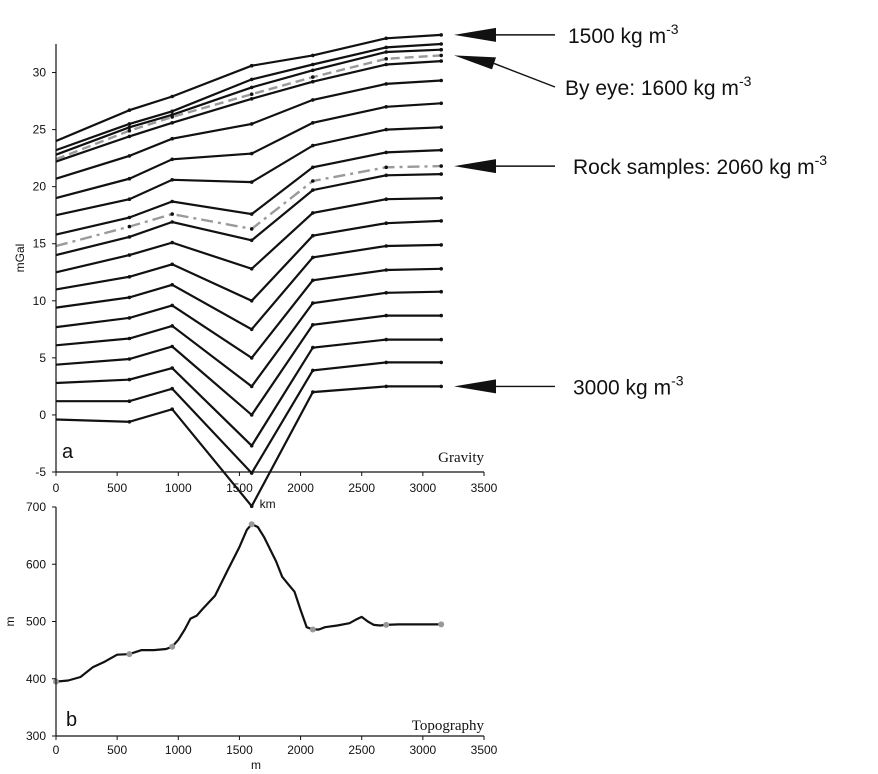 Image resolution: width=878 pixels, height=774 pixels. Describe the element at coordinates (623, 34) in the screenshot. I see `annotation-label: 1500 kg m-3` at that location.